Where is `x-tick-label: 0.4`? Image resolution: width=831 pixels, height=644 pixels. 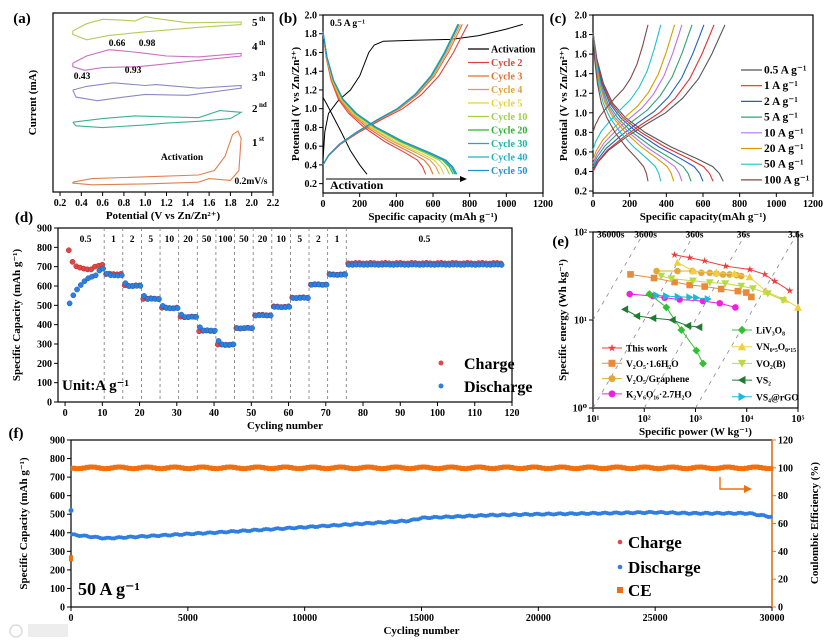 x-tick-label: 0.4 is located at coordinates (81, 203).